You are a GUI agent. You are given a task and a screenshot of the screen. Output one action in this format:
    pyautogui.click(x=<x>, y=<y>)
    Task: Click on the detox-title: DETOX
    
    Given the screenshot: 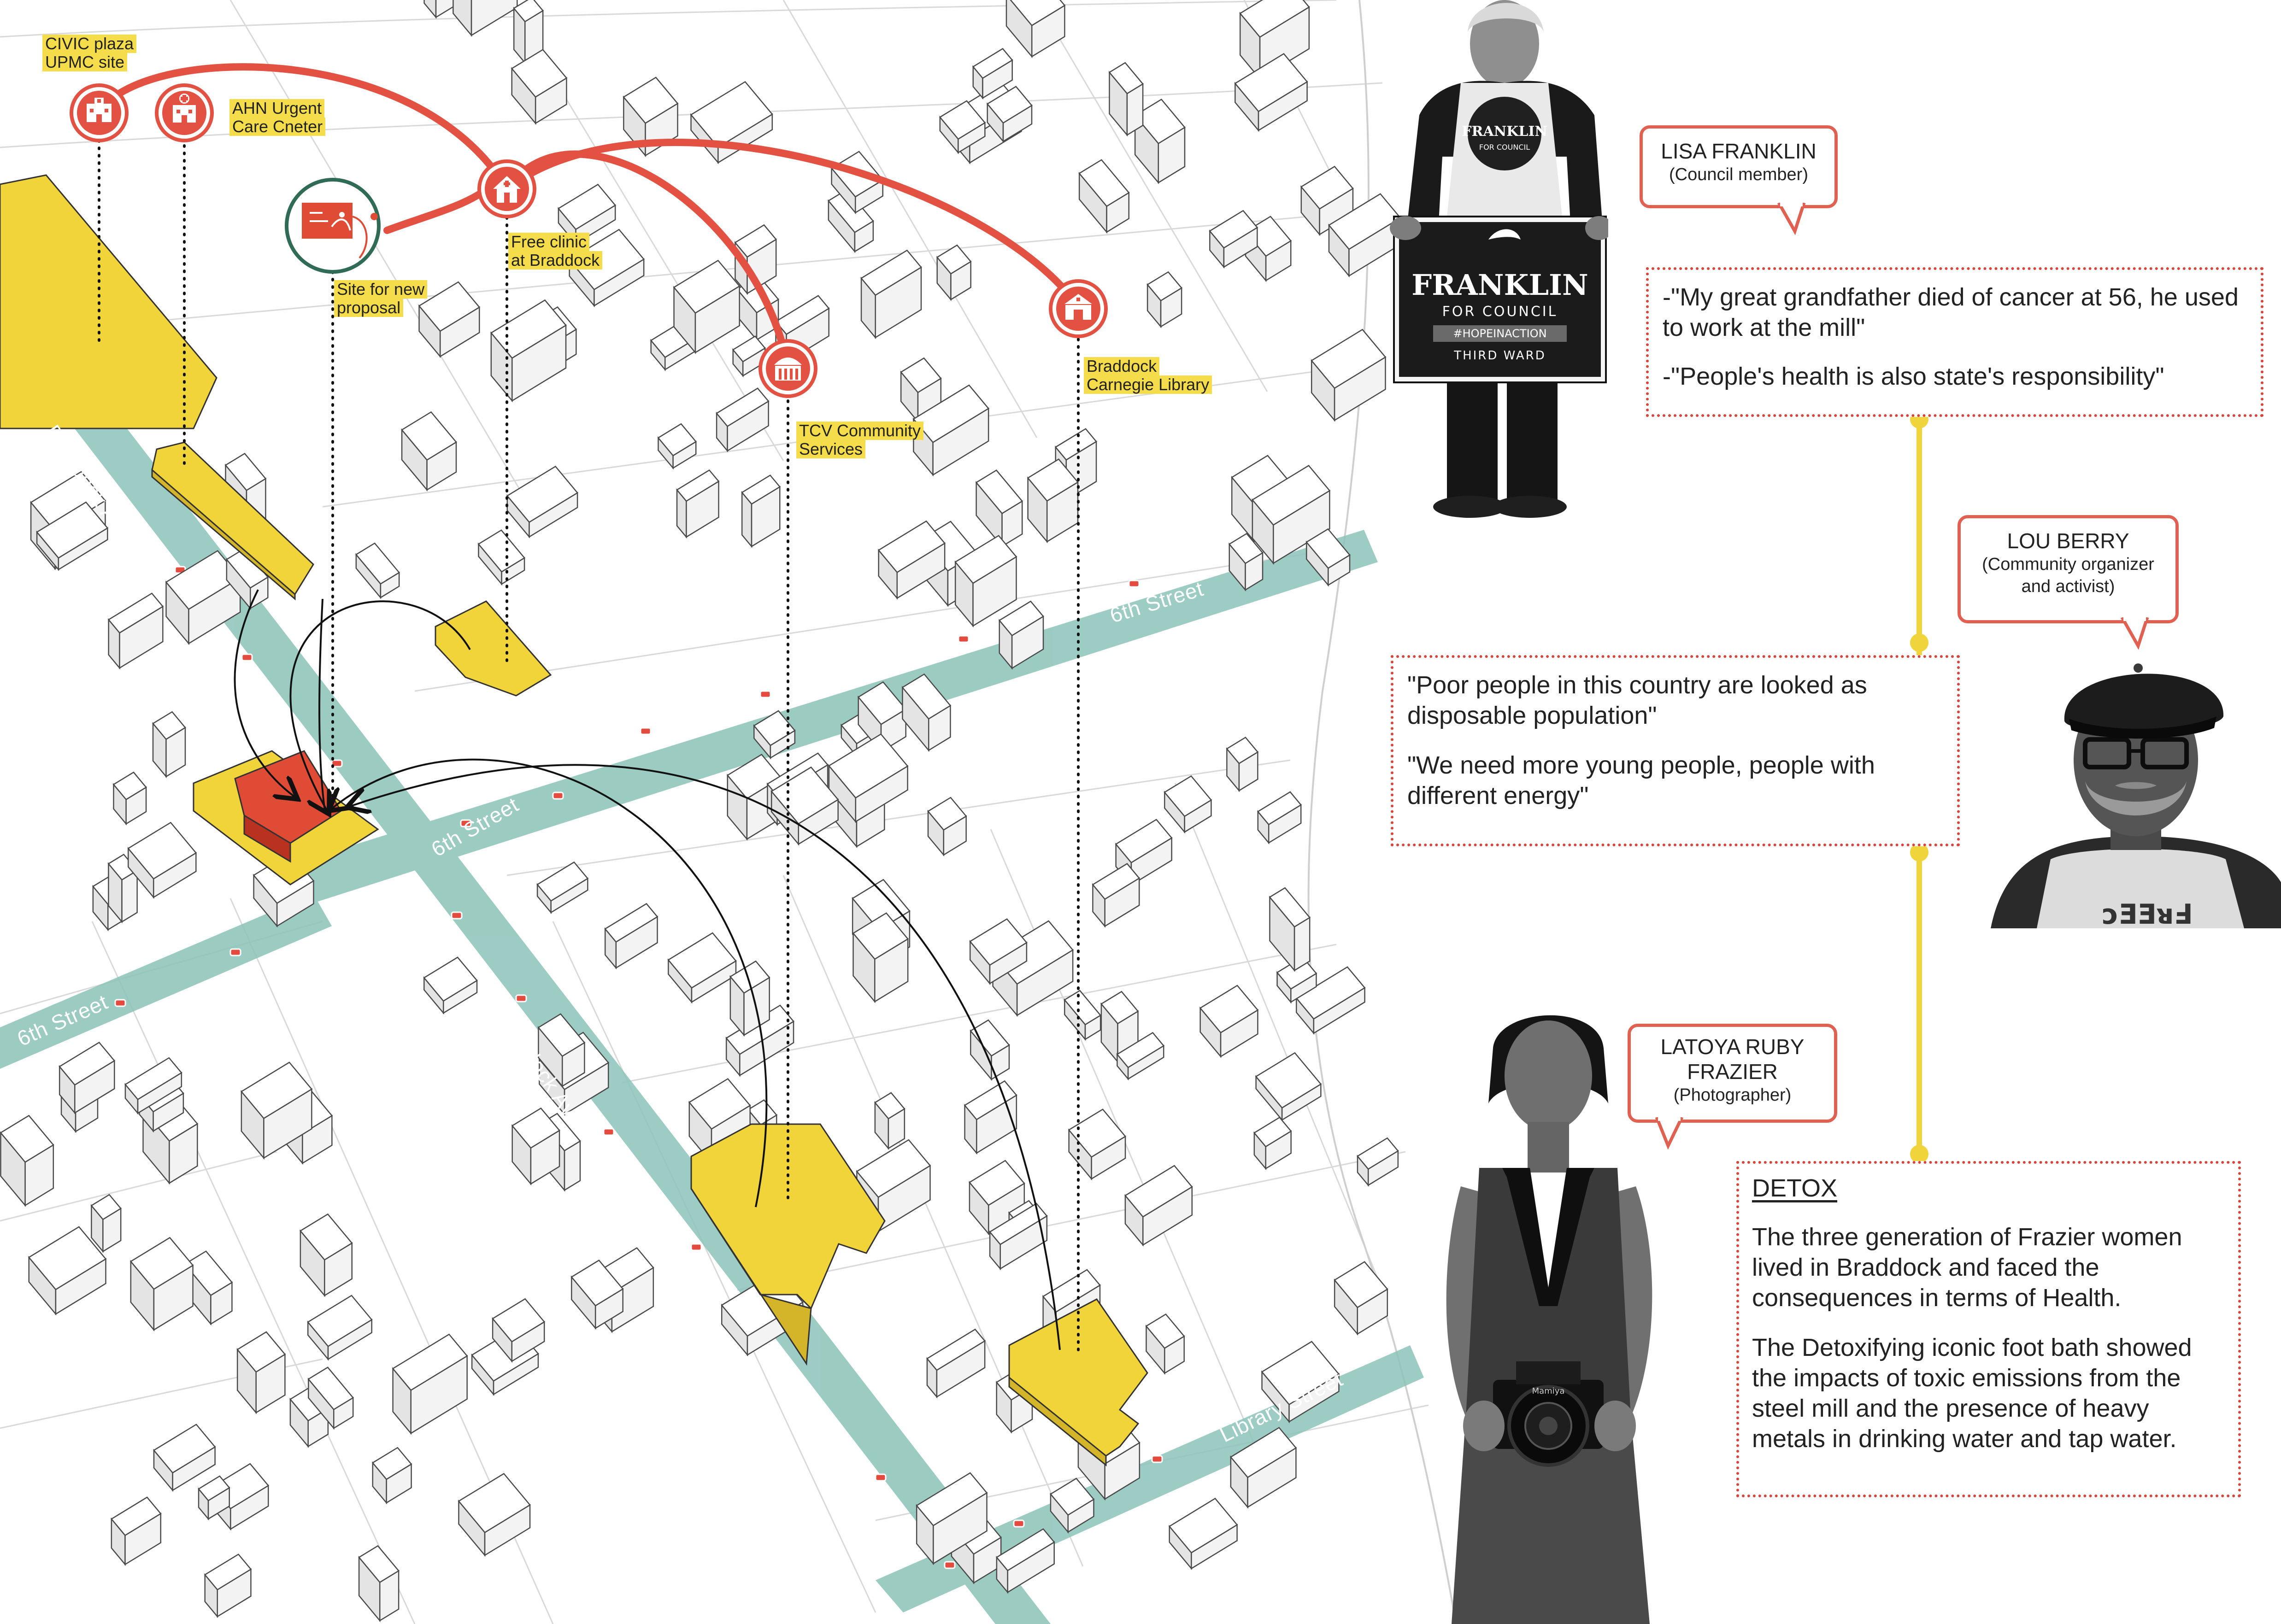 What is the action you would take?
    pyautogui.click(x=1795, y=1188)
    